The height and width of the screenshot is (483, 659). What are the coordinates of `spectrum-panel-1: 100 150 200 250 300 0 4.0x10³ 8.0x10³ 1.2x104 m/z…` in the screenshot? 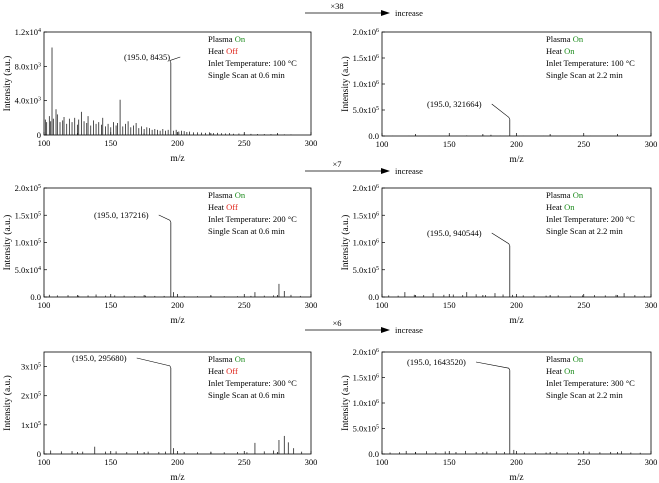 It's located at (159, 95).